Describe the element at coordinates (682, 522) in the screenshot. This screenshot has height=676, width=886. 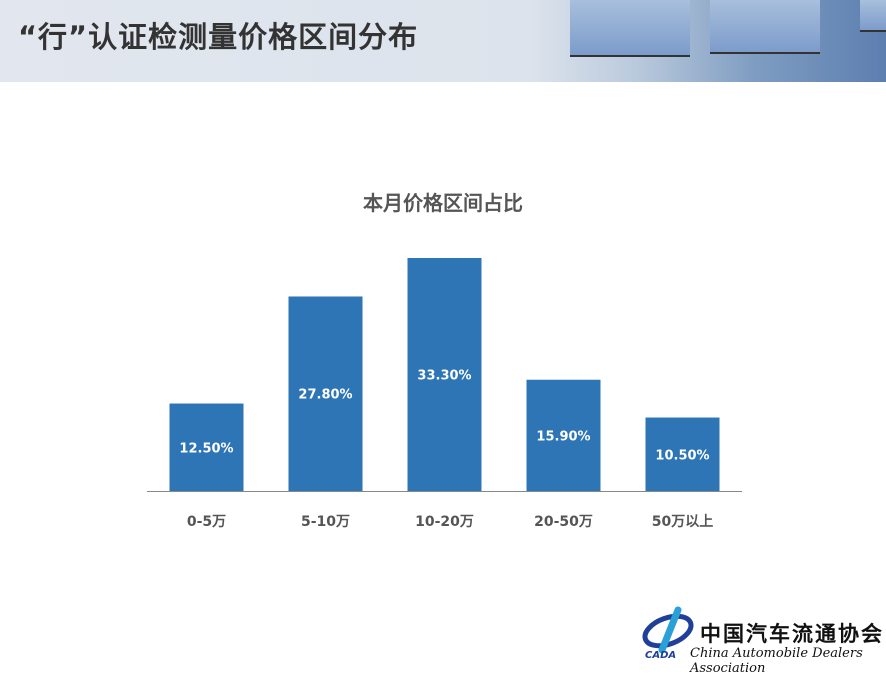
I see `x-tick-label: 50万以上` at that location.